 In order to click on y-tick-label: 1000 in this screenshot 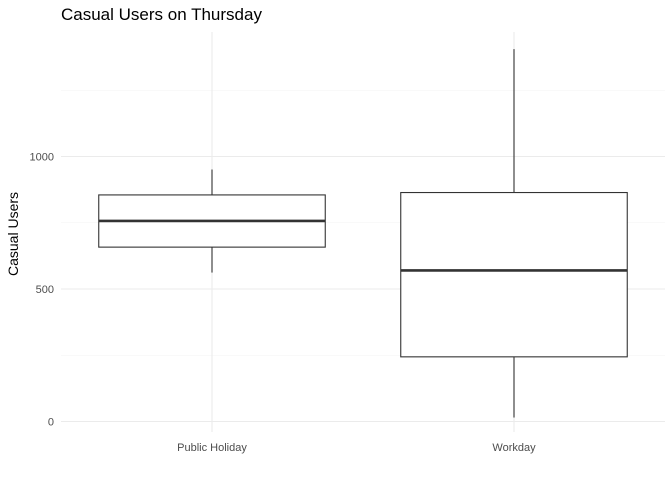, I will do `click(42, 158)`.